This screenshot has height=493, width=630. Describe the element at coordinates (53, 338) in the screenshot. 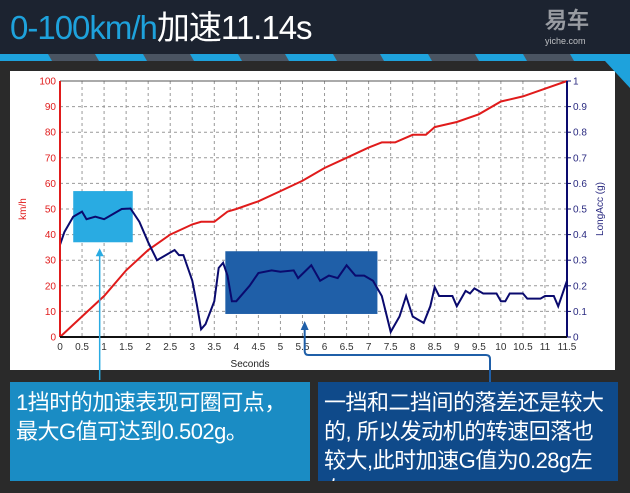

I see `y-left-tick-label: 0` at that location.